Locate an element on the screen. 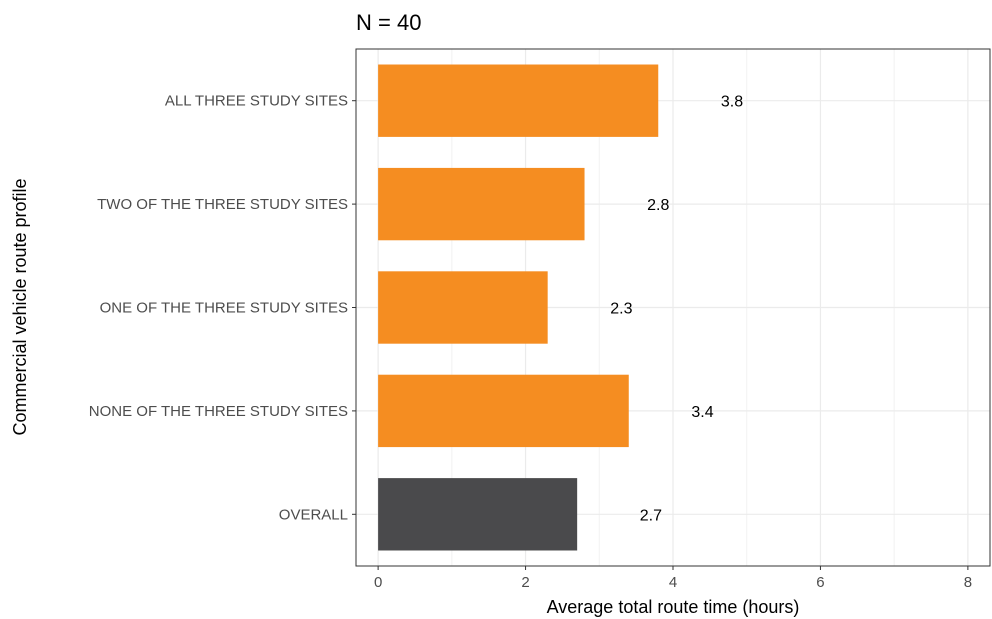  data-labels: 3.8 2.8 2.3 3.4 2.7 is located at coordinates (676, 309).